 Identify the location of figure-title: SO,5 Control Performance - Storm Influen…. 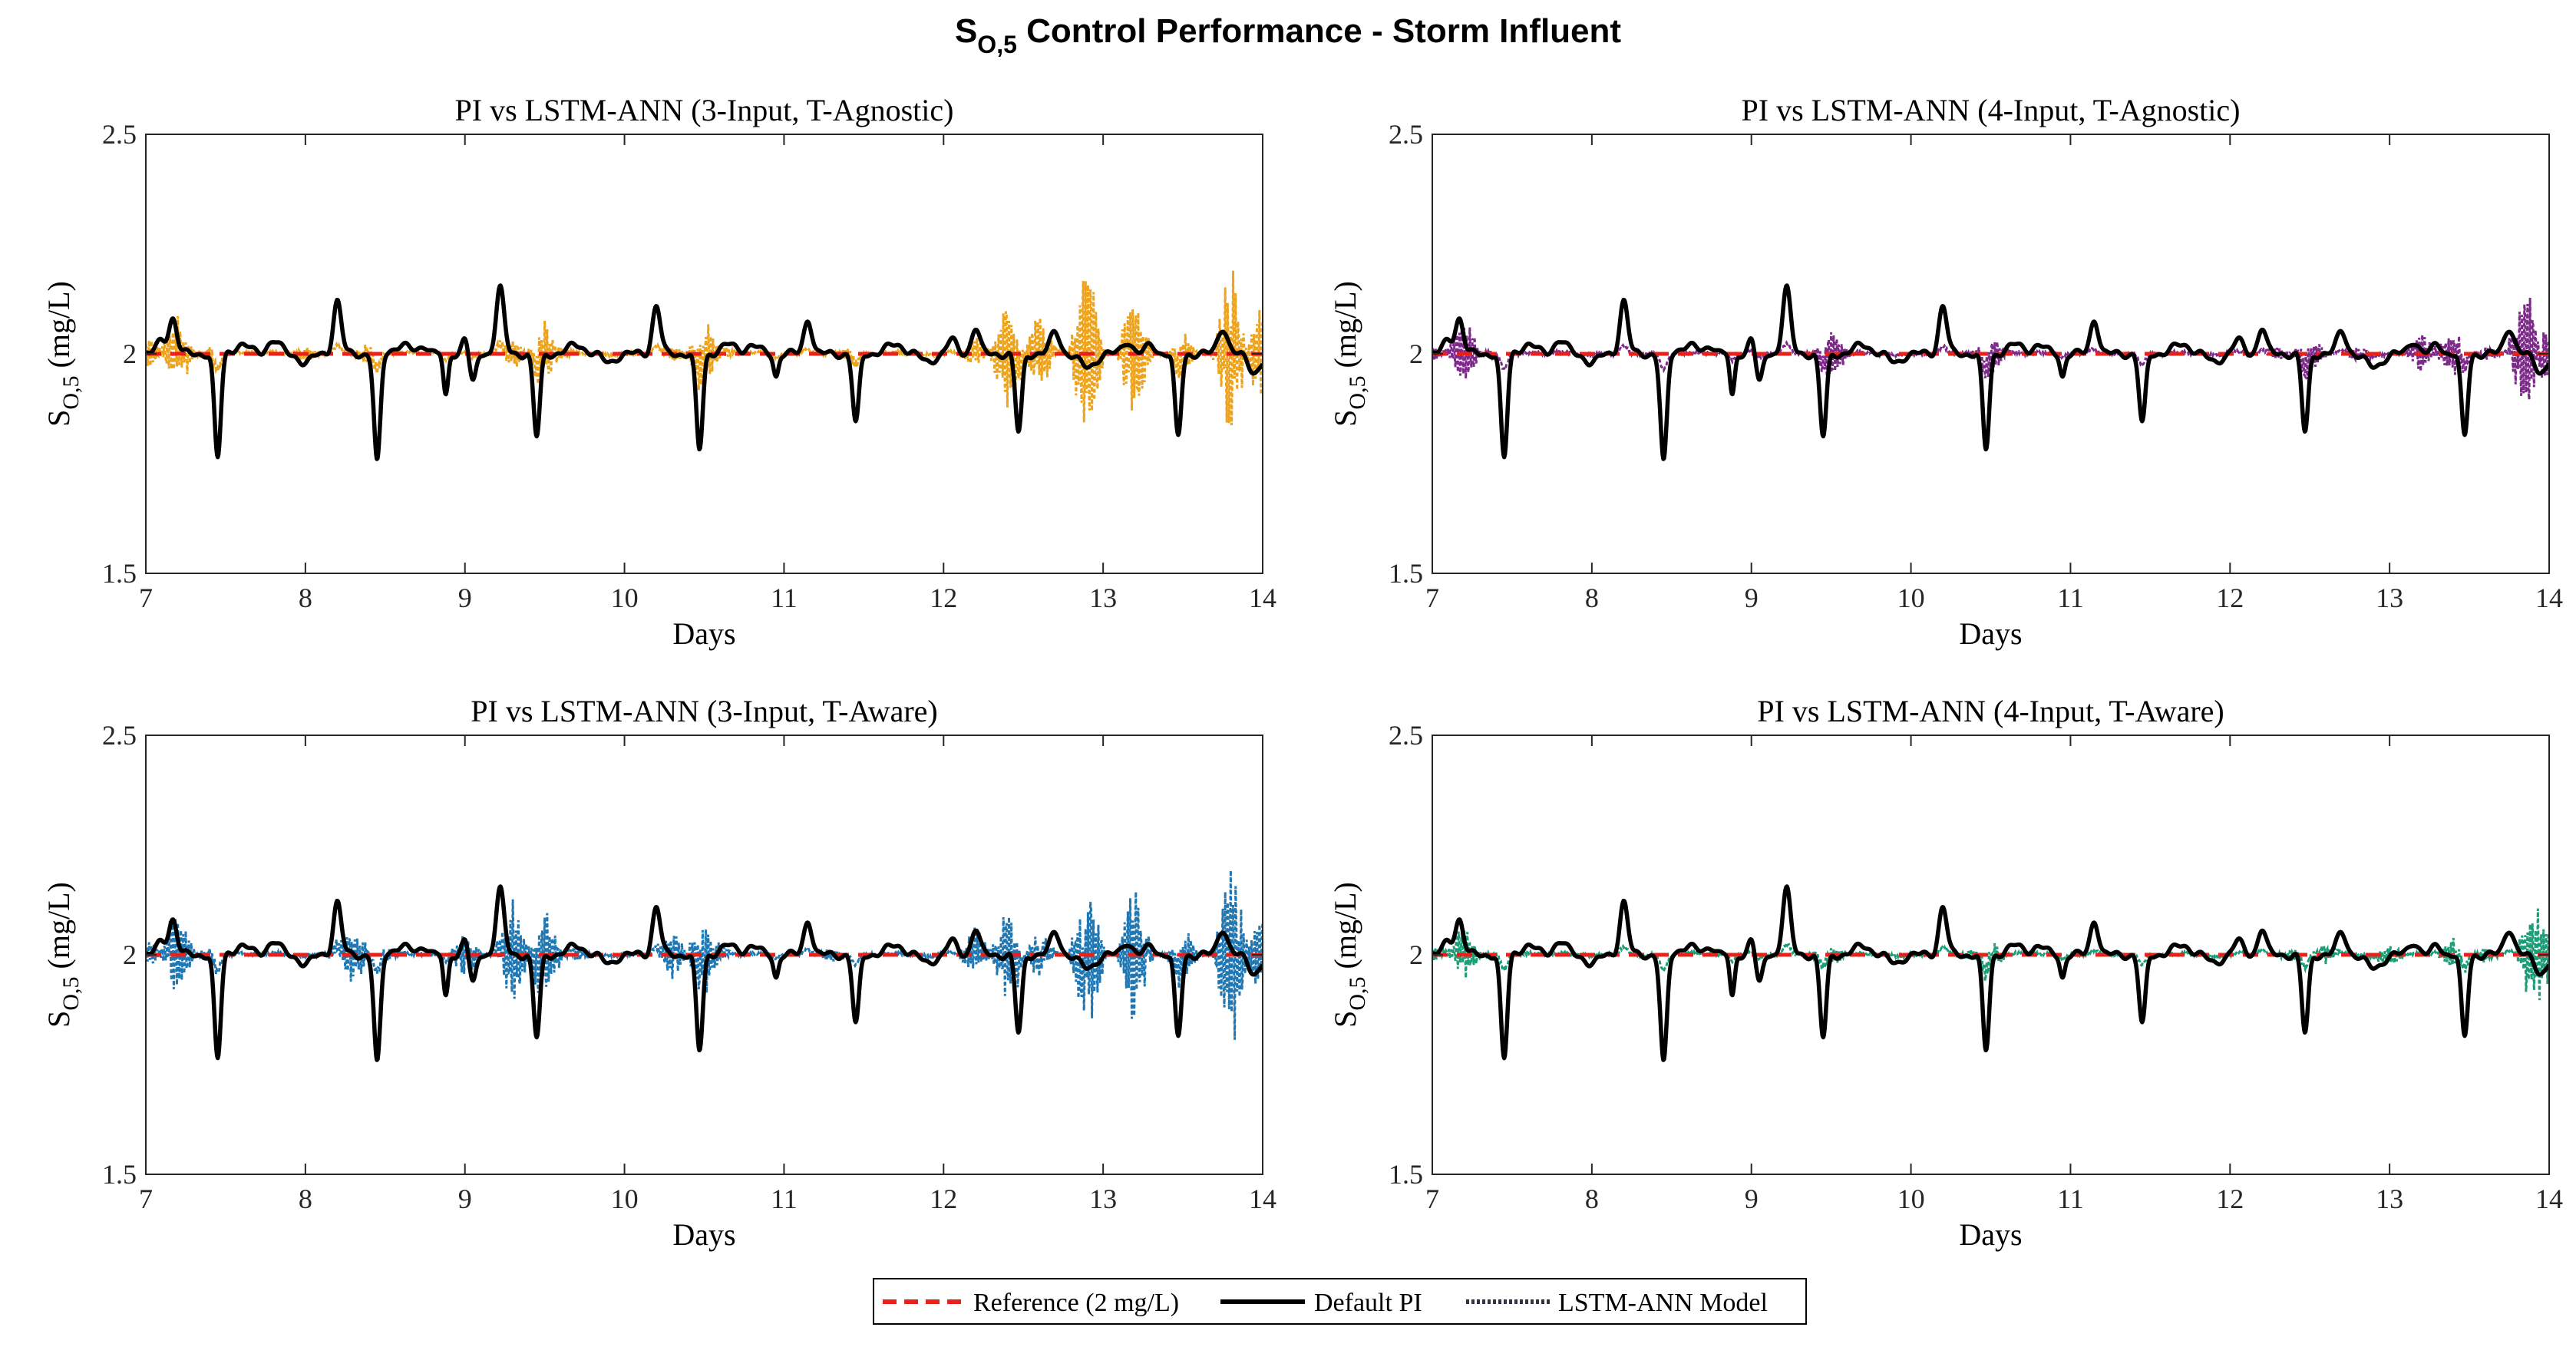
(1288, 35).